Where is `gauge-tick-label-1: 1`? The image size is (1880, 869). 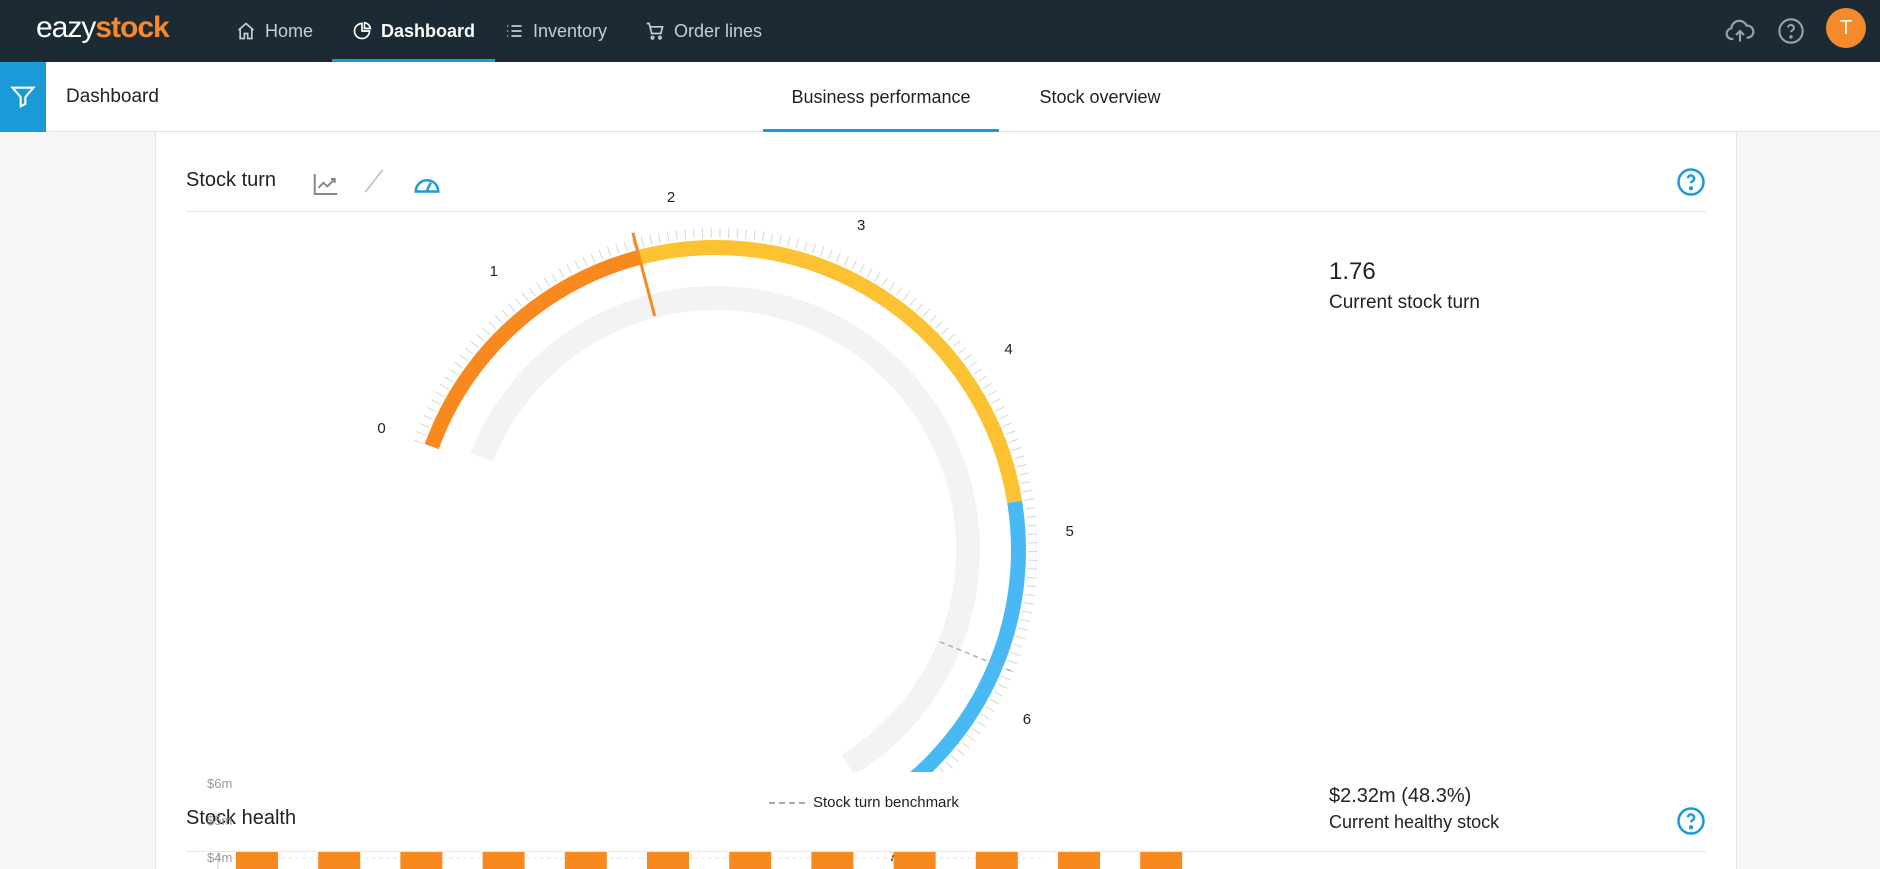 gauge-tick-label-1: 1 is located at coordinates (493, 272).